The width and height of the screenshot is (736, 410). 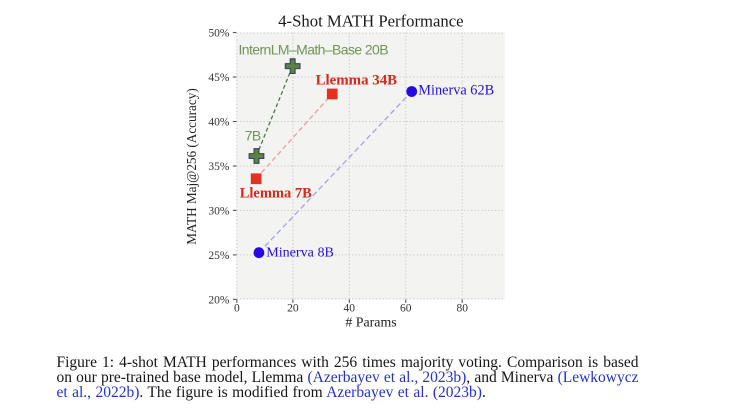 What do you see at coordinates (219, 300) in the screenshot?
I see `svg-text: 20%` at bounding box center [219, 300].